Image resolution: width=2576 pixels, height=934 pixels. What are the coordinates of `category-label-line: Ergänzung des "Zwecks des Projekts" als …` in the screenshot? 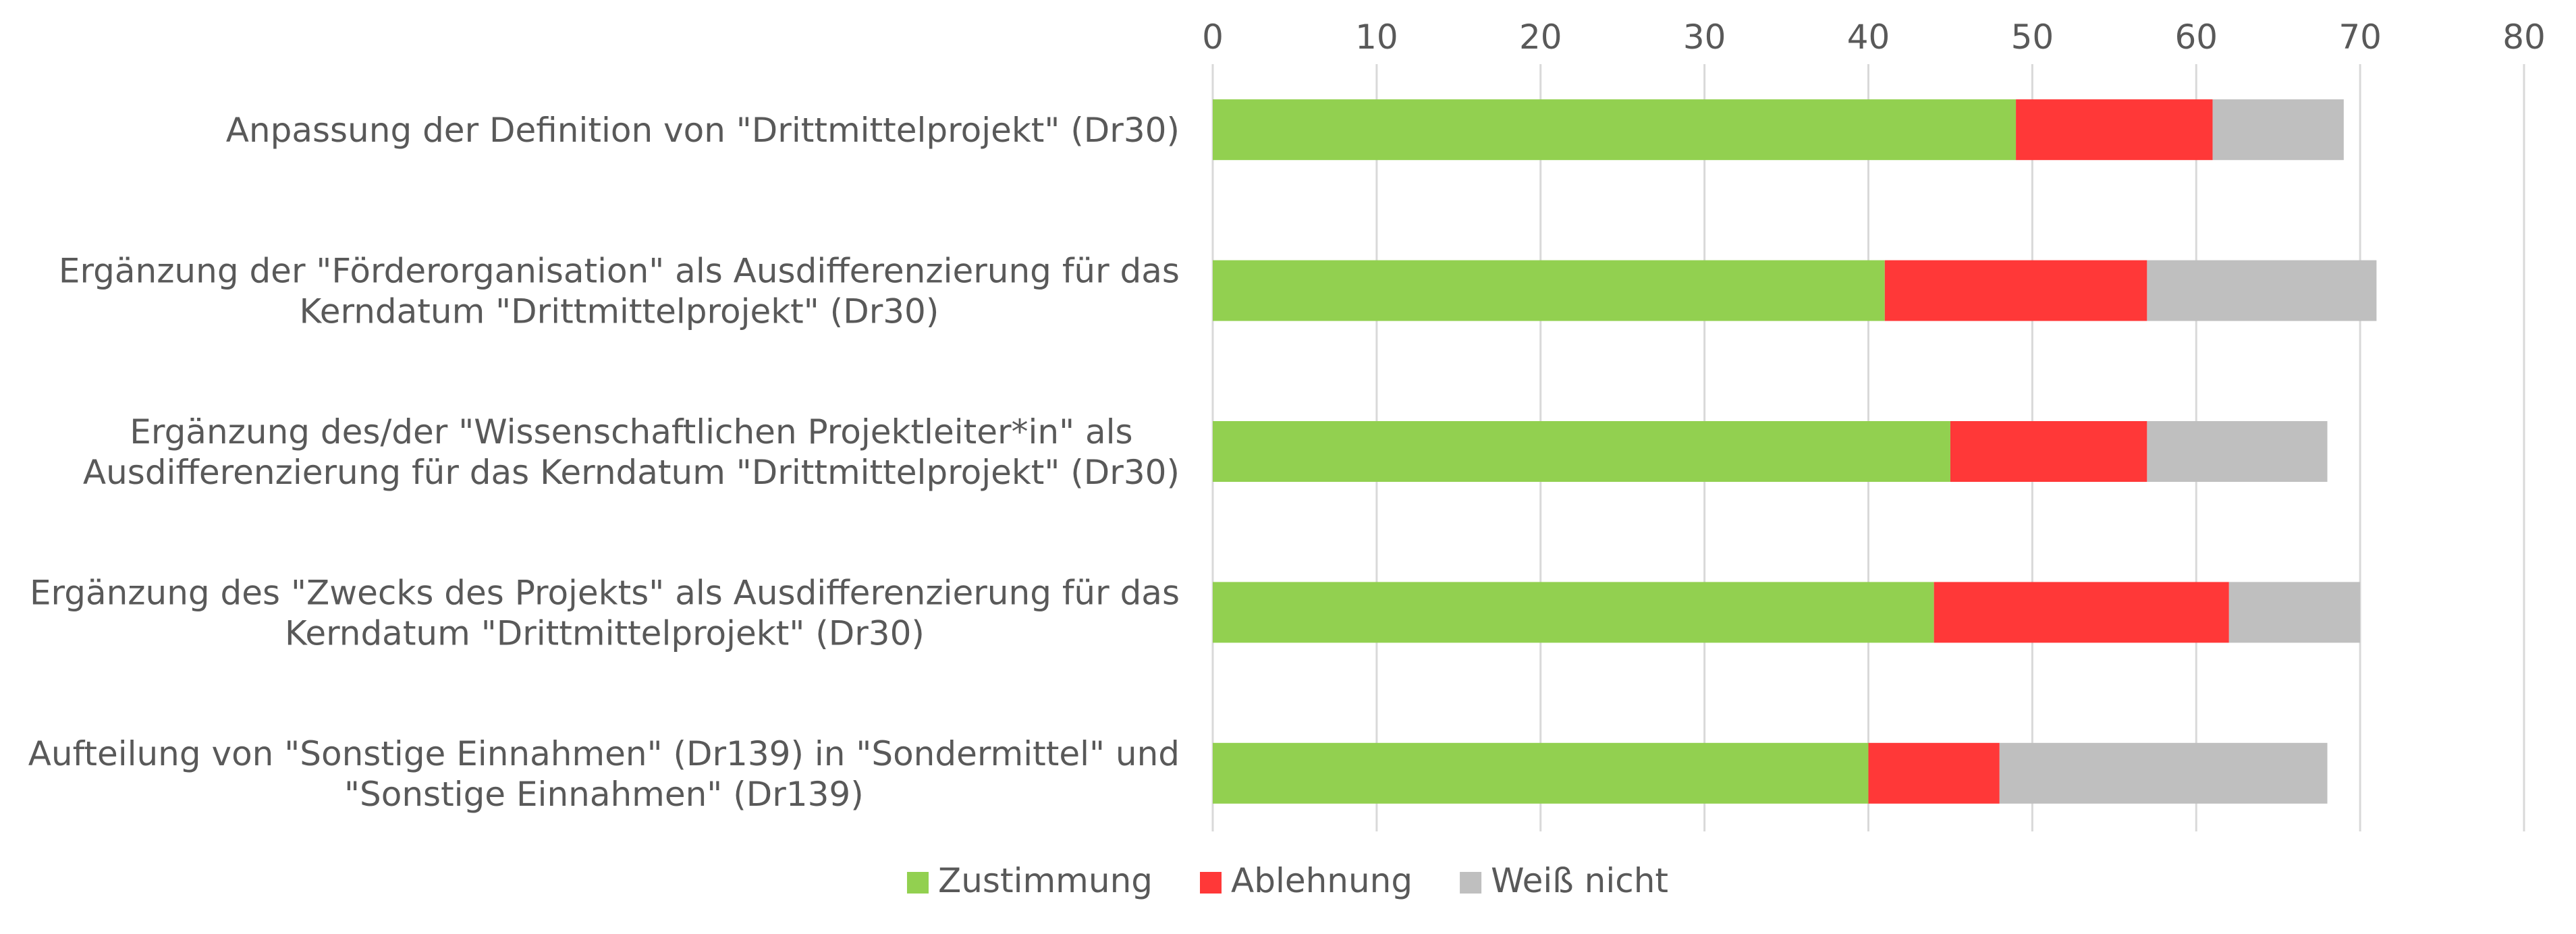 It's located at (605, 592).